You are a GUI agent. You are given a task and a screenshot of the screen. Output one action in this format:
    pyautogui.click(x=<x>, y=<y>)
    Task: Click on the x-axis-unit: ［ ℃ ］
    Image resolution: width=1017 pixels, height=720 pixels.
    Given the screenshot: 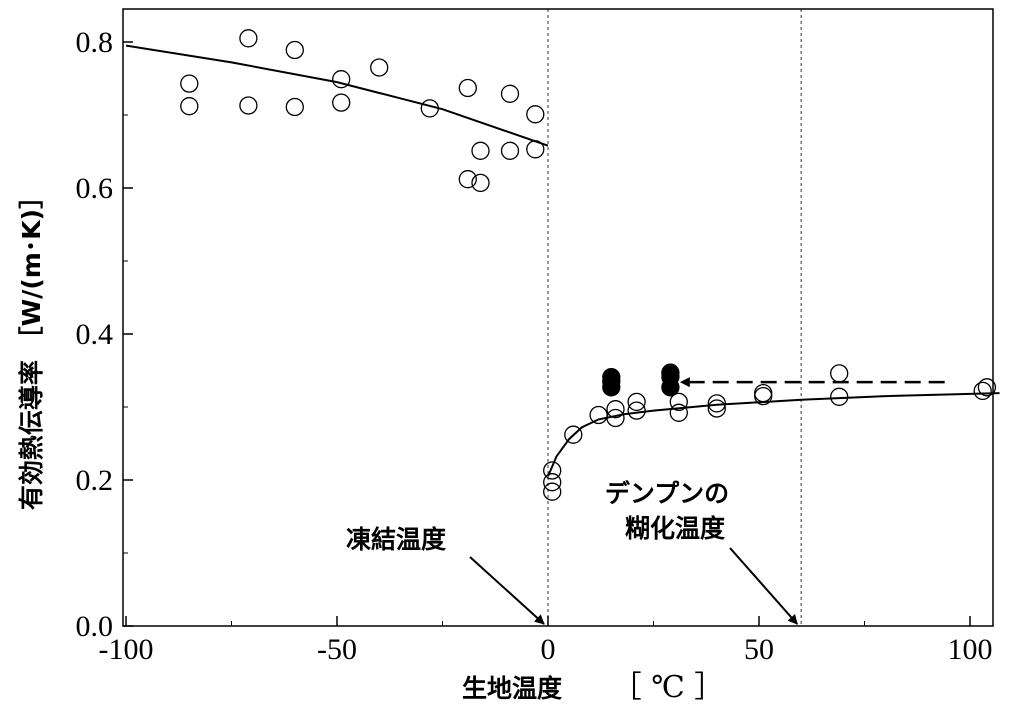 What is the action you would take?
    pyautogui.click(x=668, y=687)
    